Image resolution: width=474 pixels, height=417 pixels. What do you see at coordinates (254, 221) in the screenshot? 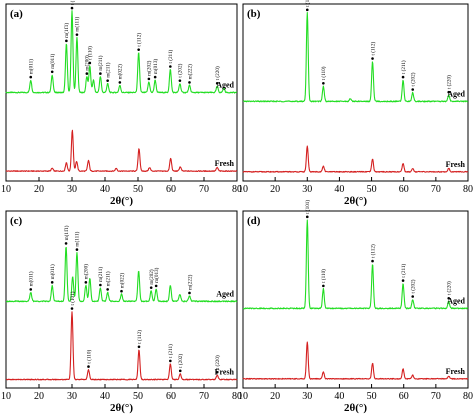
I see `panel-label: (d)` at bounding box center [254, 221].